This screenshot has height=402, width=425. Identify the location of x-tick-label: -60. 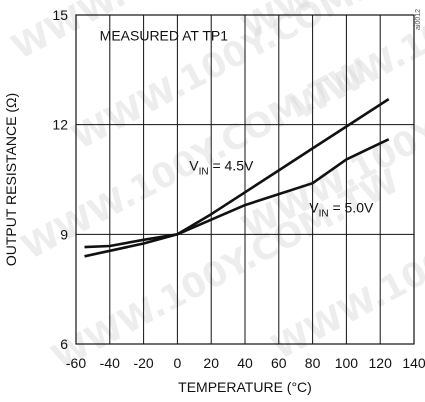
(76, 363).